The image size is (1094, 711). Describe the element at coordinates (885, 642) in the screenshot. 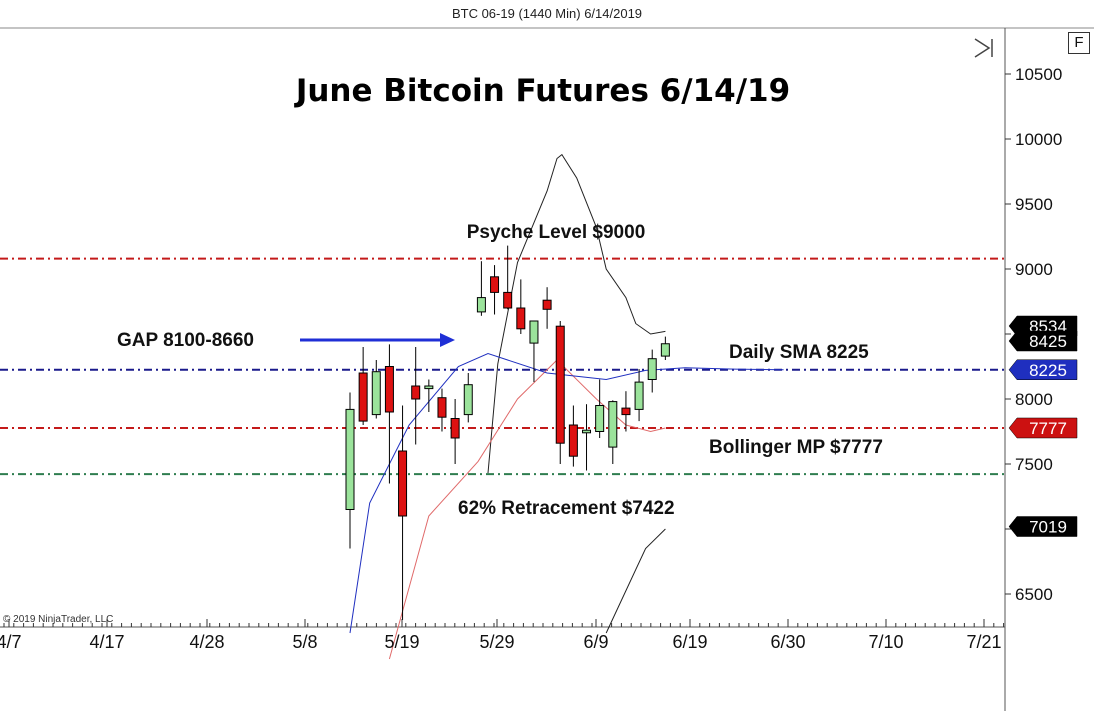

I see `x-tick-label: 7/10` at that location.